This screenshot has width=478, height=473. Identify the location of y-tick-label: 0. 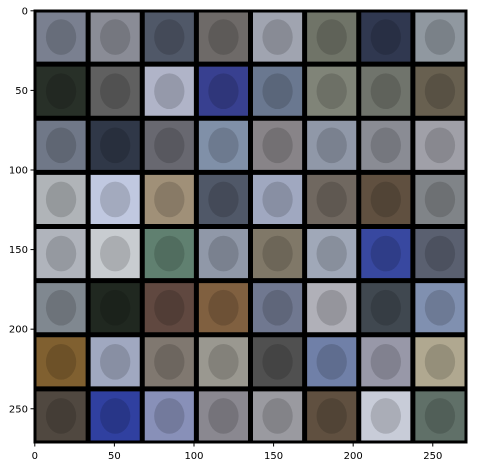
(25, 11).